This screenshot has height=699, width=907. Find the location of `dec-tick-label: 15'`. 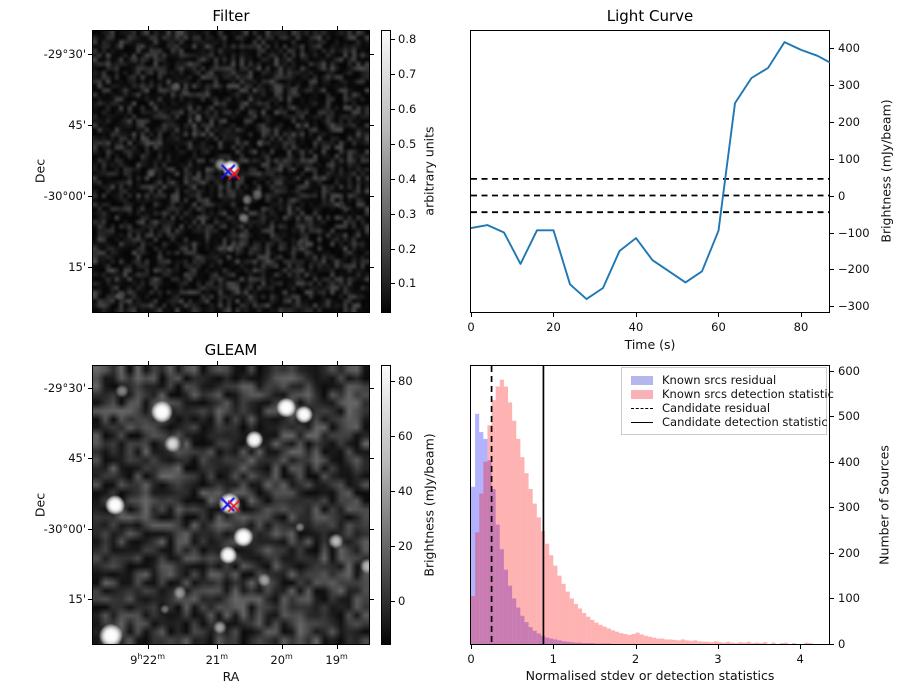

dec-tick-label: 15' is located at coordinates (77, 266).